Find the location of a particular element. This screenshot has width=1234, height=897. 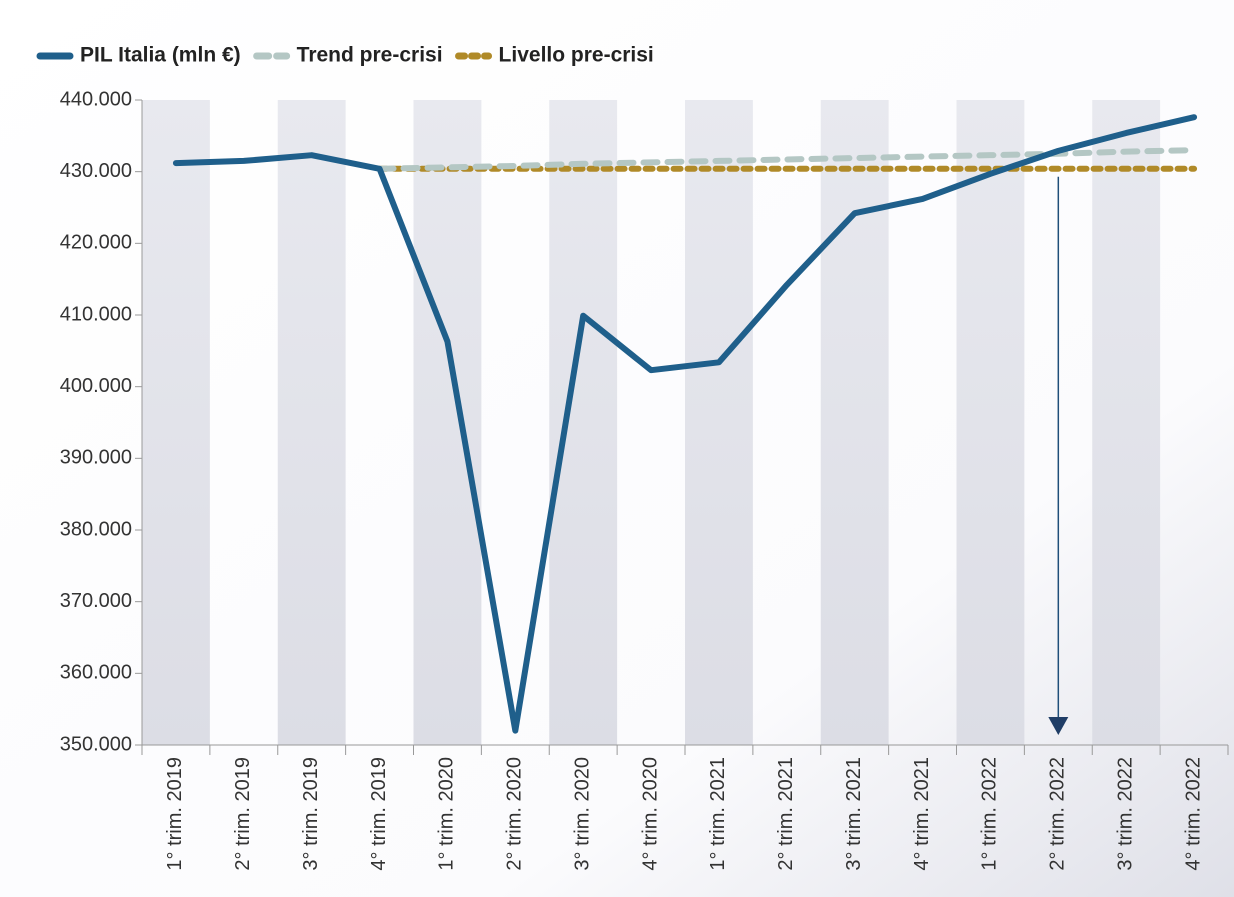

y-tick-label: 380.000 is located at coordinates (96, 529).